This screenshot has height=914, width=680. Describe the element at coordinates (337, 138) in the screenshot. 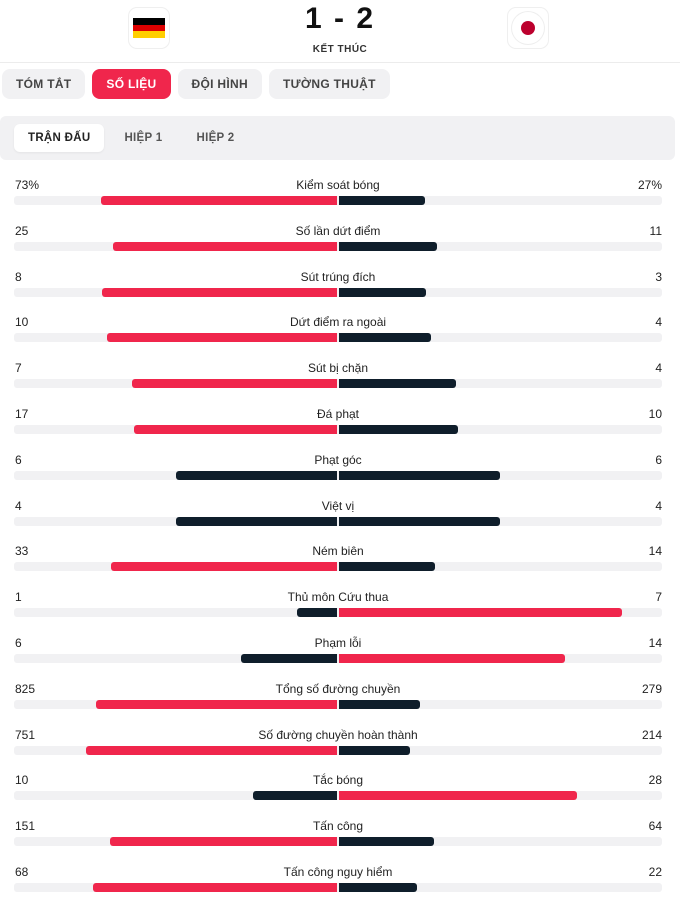

I see `period-filter-bar: TRẬN ĐẤU HIỆP 1 HIỆP 2` at that location.